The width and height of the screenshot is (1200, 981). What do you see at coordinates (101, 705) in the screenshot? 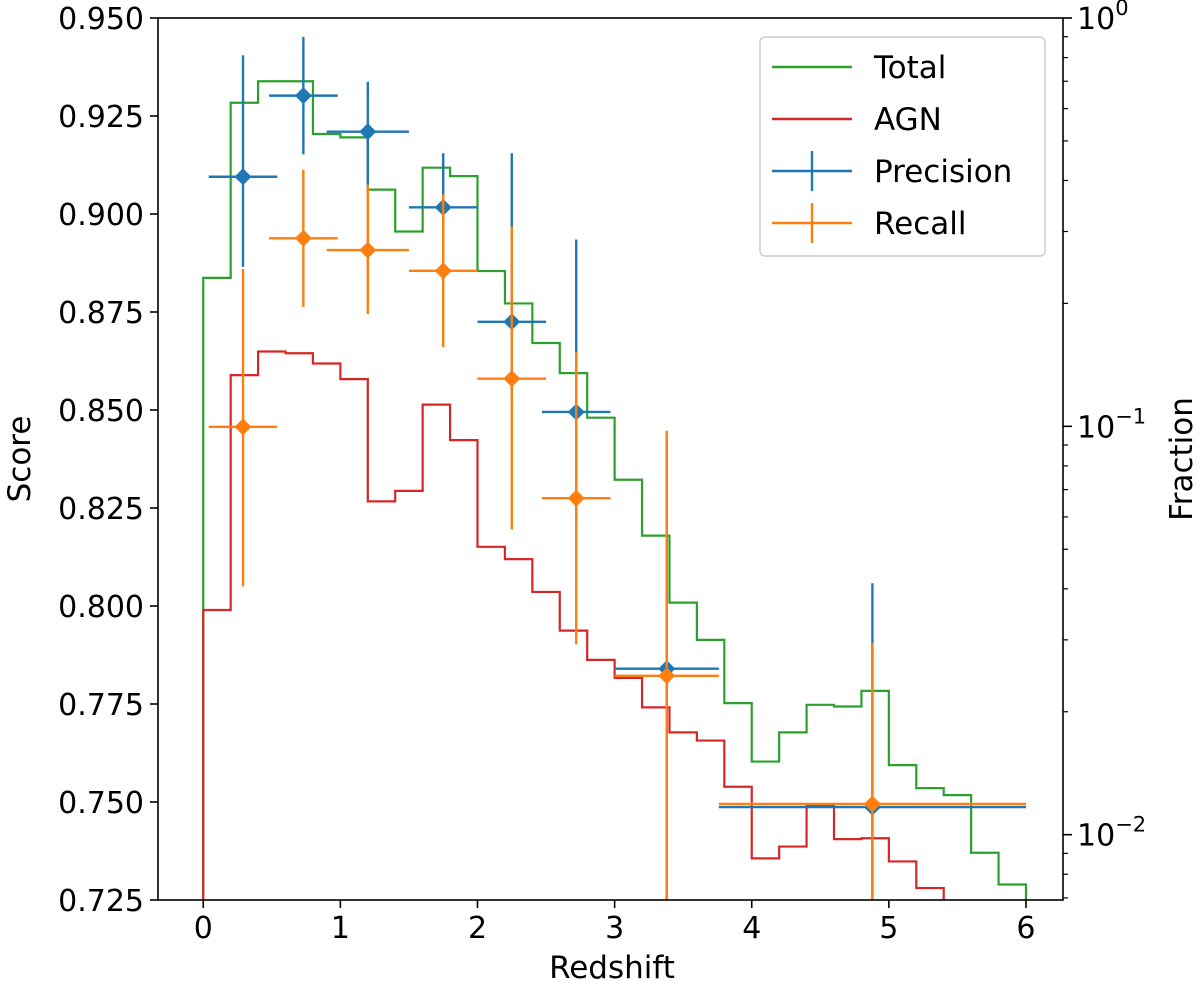
I see `y-tick-label: 0.775` at bounding box center [101, 705].